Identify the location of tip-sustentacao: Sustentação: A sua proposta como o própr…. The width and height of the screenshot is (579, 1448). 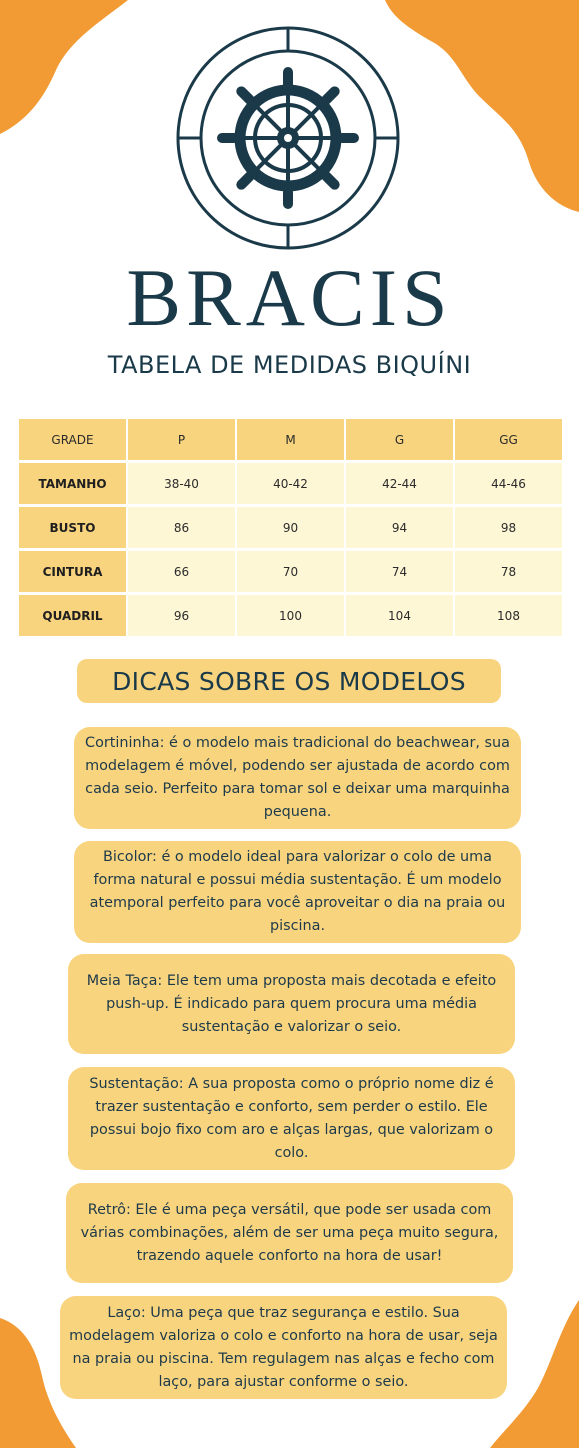
(291, 1118).